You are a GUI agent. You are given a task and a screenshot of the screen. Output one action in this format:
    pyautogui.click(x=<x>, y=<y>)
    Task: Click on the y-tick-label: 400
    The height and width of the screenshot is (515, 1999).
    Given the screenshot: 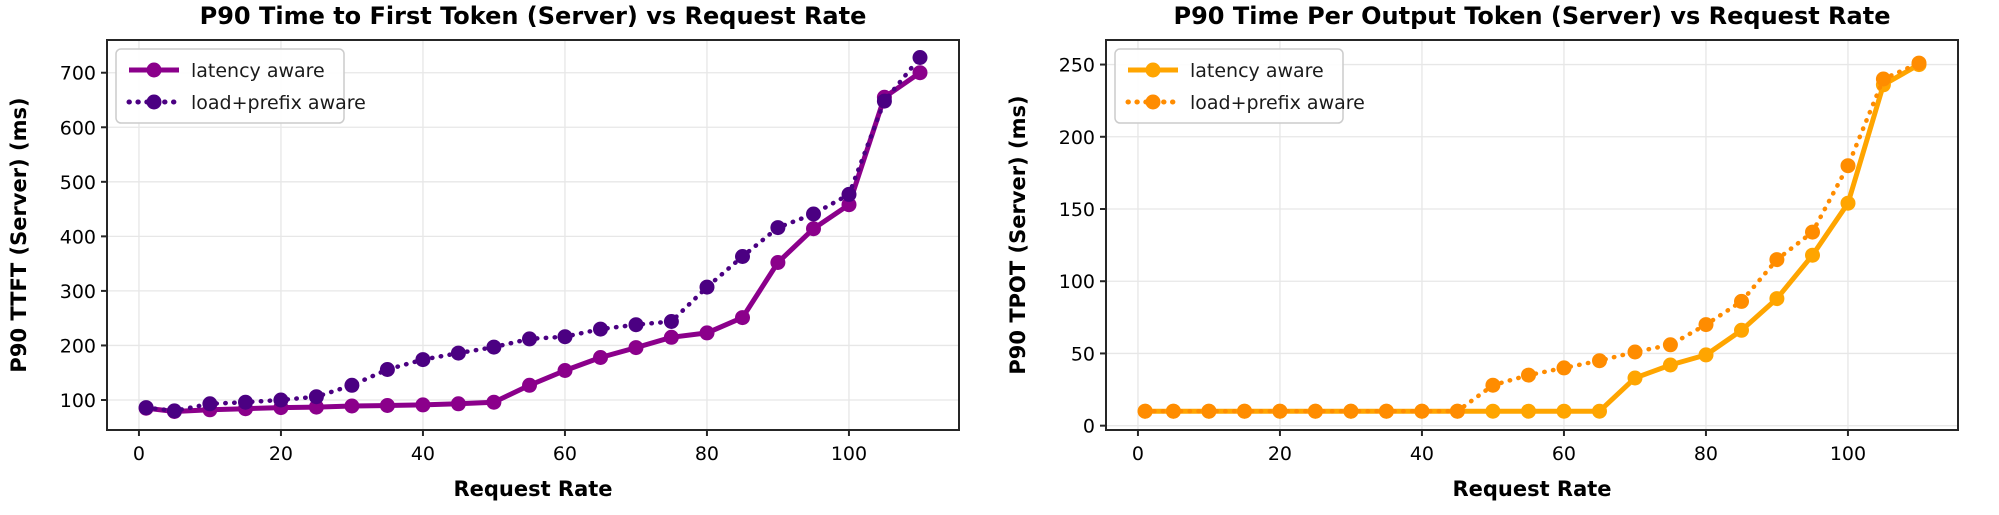 What is the action you would take?
    pyautogui.click(x=78, y=237)
    